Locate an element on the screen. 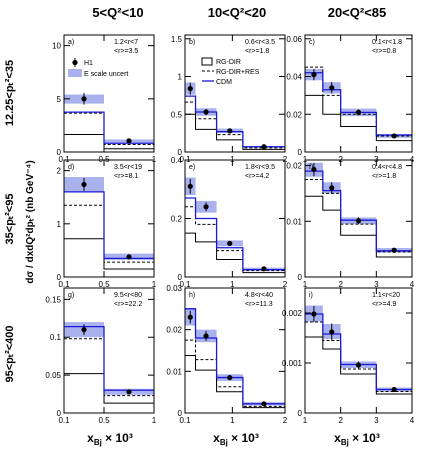  panel-label: d) is located at coordinates (71, 167).